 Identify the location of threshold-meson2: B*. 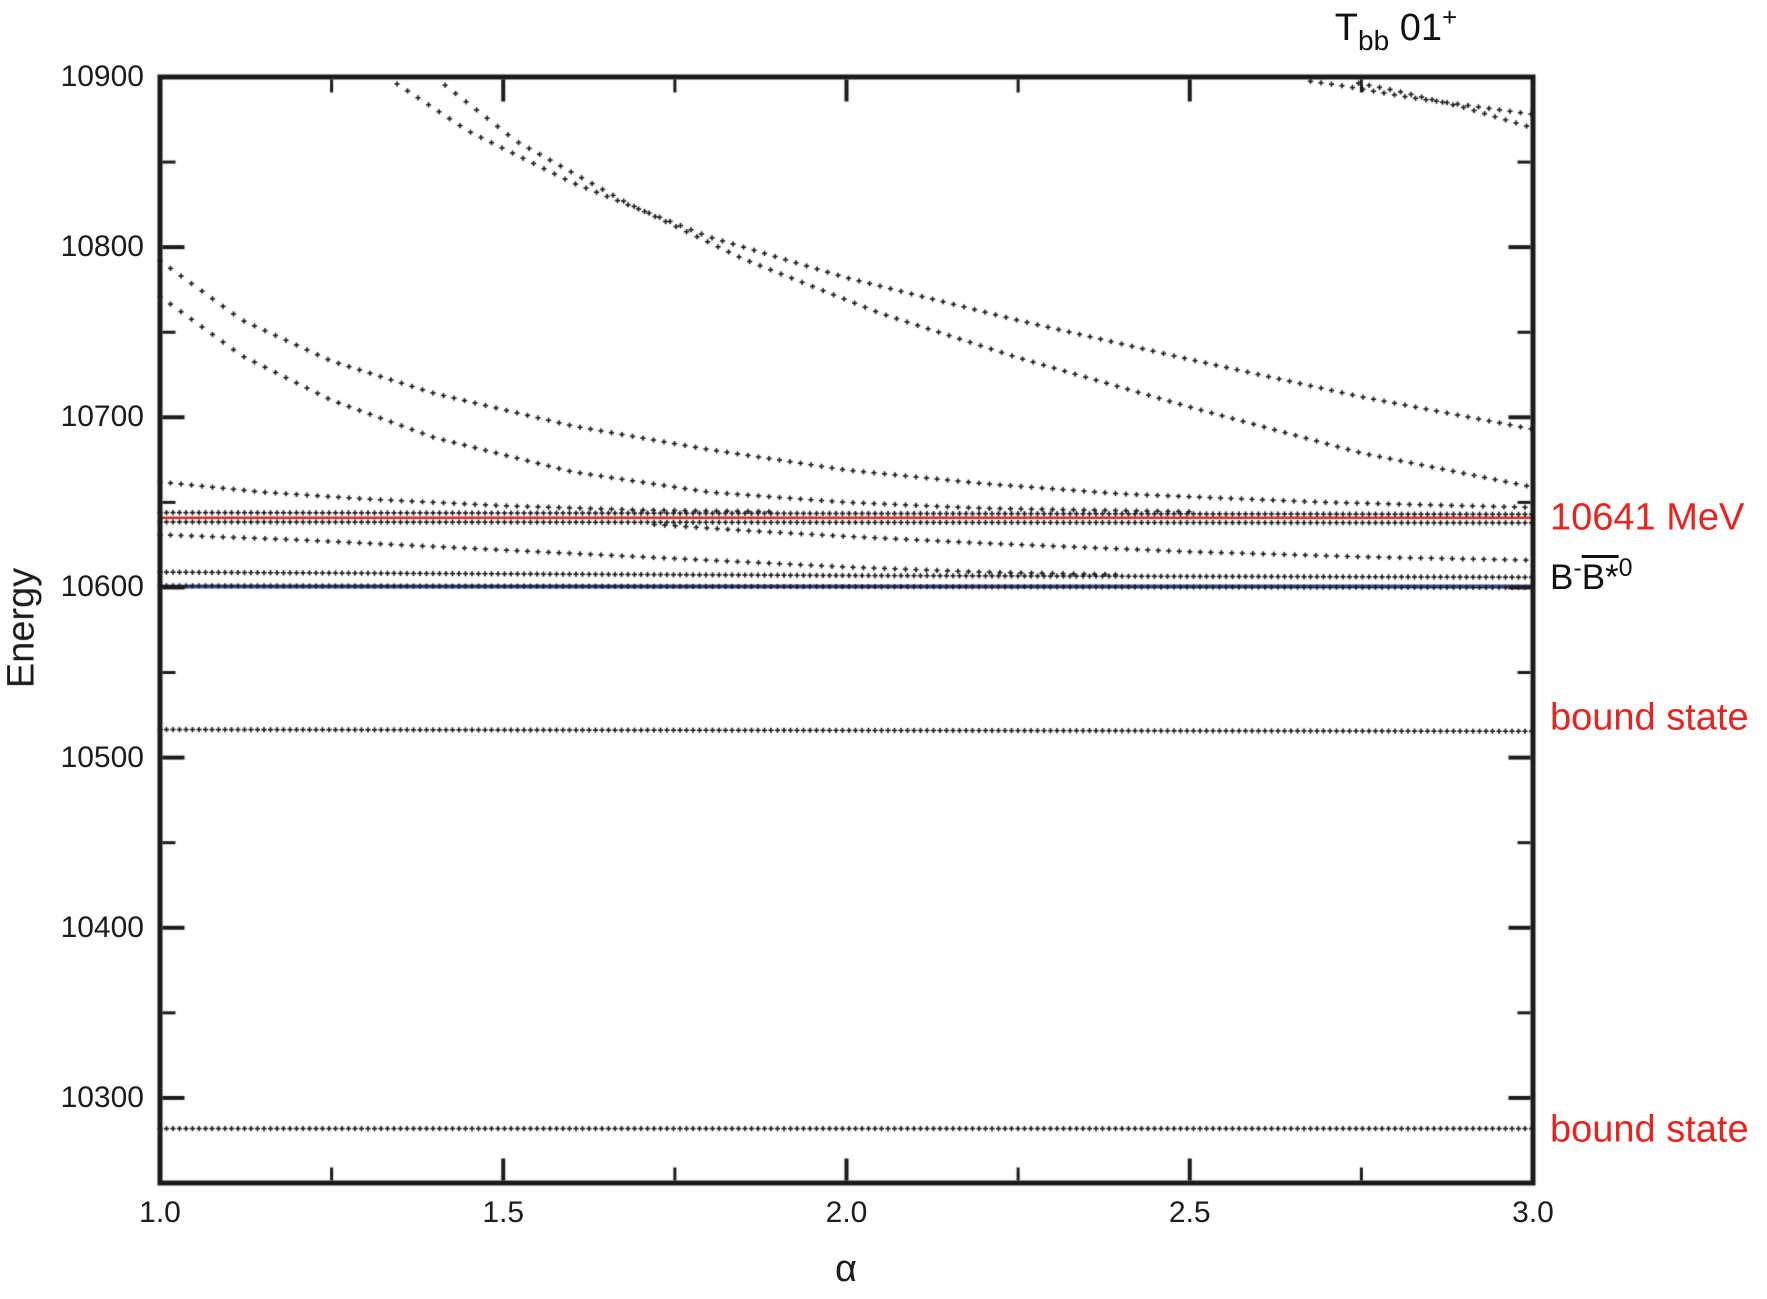
(1600, 577).